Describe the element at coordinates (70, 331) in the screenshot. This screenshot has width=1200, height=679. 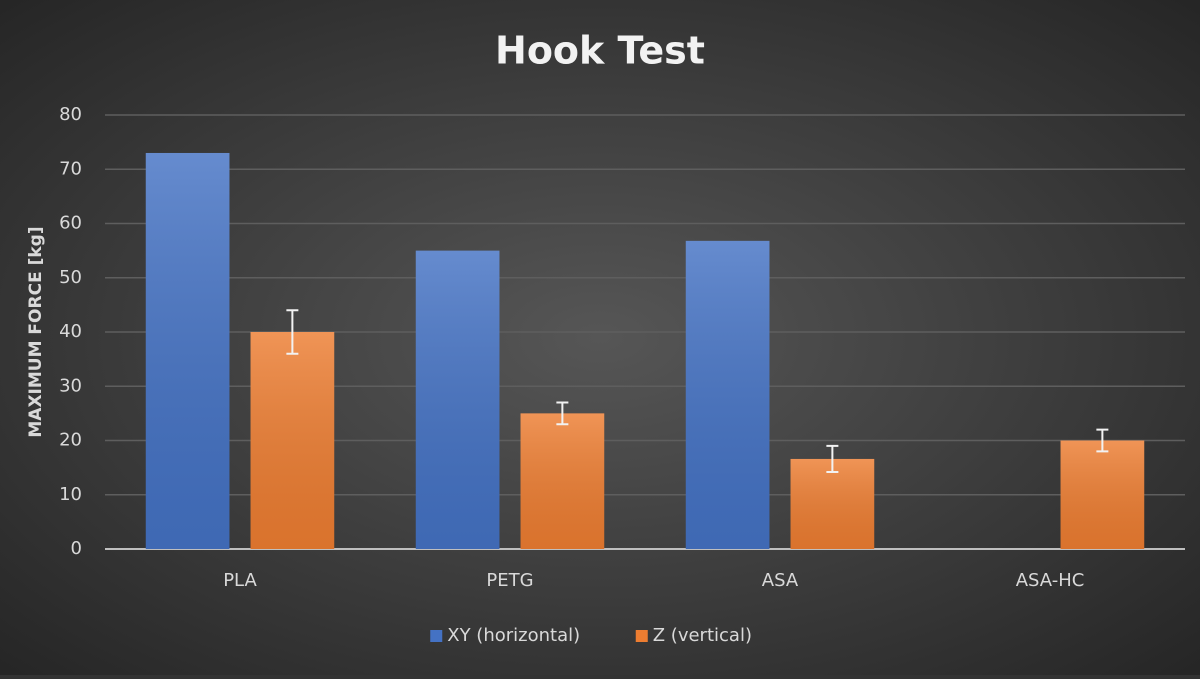
I see `y-tick-label: 40` at that location.